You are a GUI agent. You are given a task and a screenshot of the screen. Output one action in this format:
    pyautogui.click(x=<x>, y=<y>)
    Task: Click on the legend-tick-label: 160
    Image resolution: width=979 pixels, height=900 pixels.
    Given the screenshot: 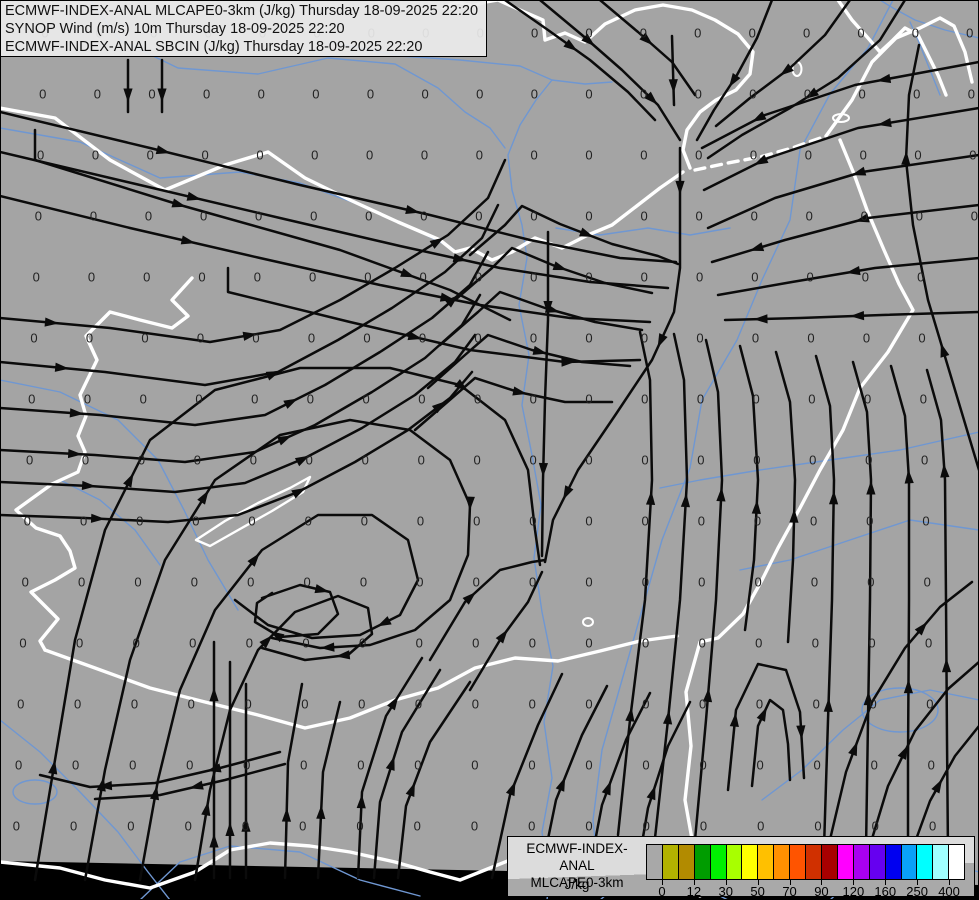 What is the action you would take?
    pyautogui.click(x=885, y=891)
    